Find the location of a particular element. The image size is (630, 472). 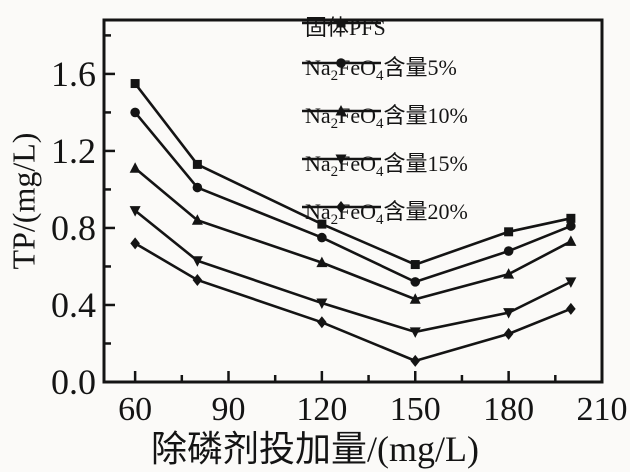

y-tick-label: 0.8 is located at coordinates (73, 228).